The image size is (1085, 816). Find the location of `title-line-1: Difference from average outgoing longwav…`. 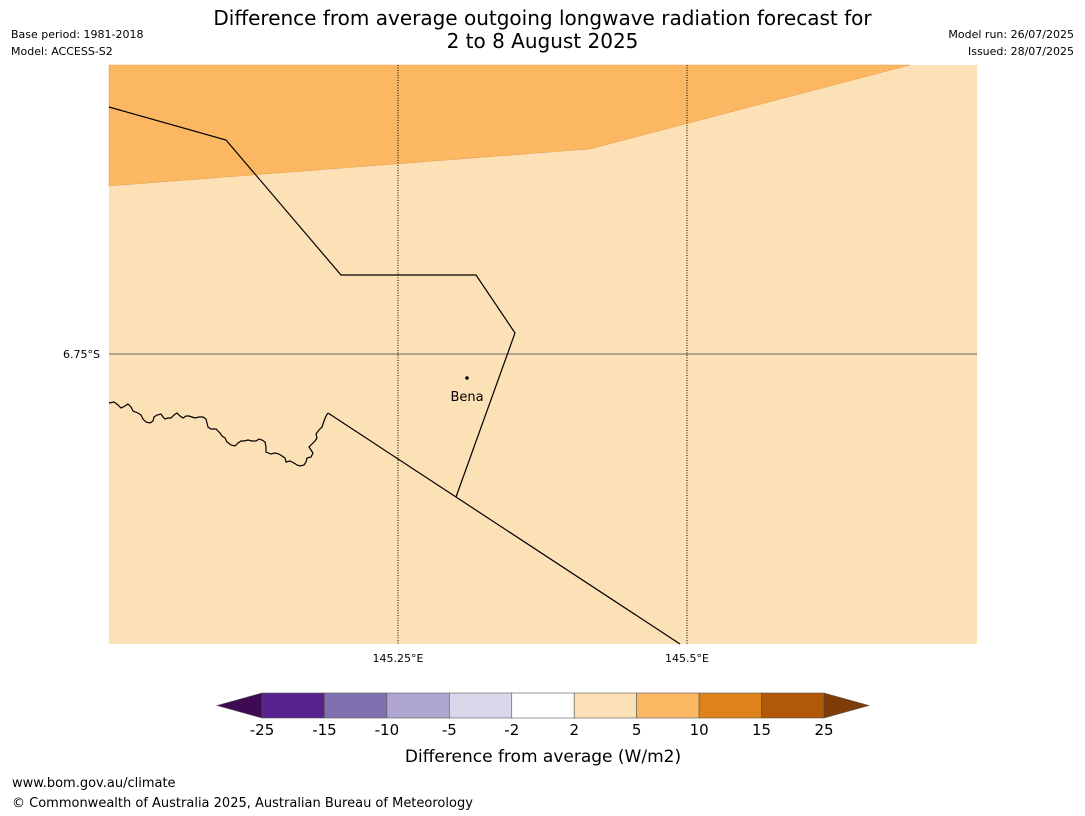

title-line-1: Difference from average outgoing longwav… is located at coordinates (542, 18).